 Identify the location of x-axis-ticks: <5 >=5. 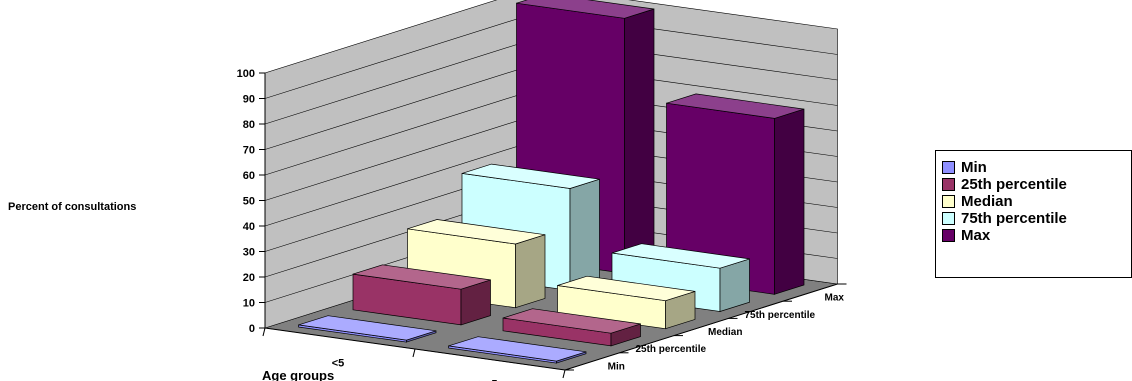
(414, 354).